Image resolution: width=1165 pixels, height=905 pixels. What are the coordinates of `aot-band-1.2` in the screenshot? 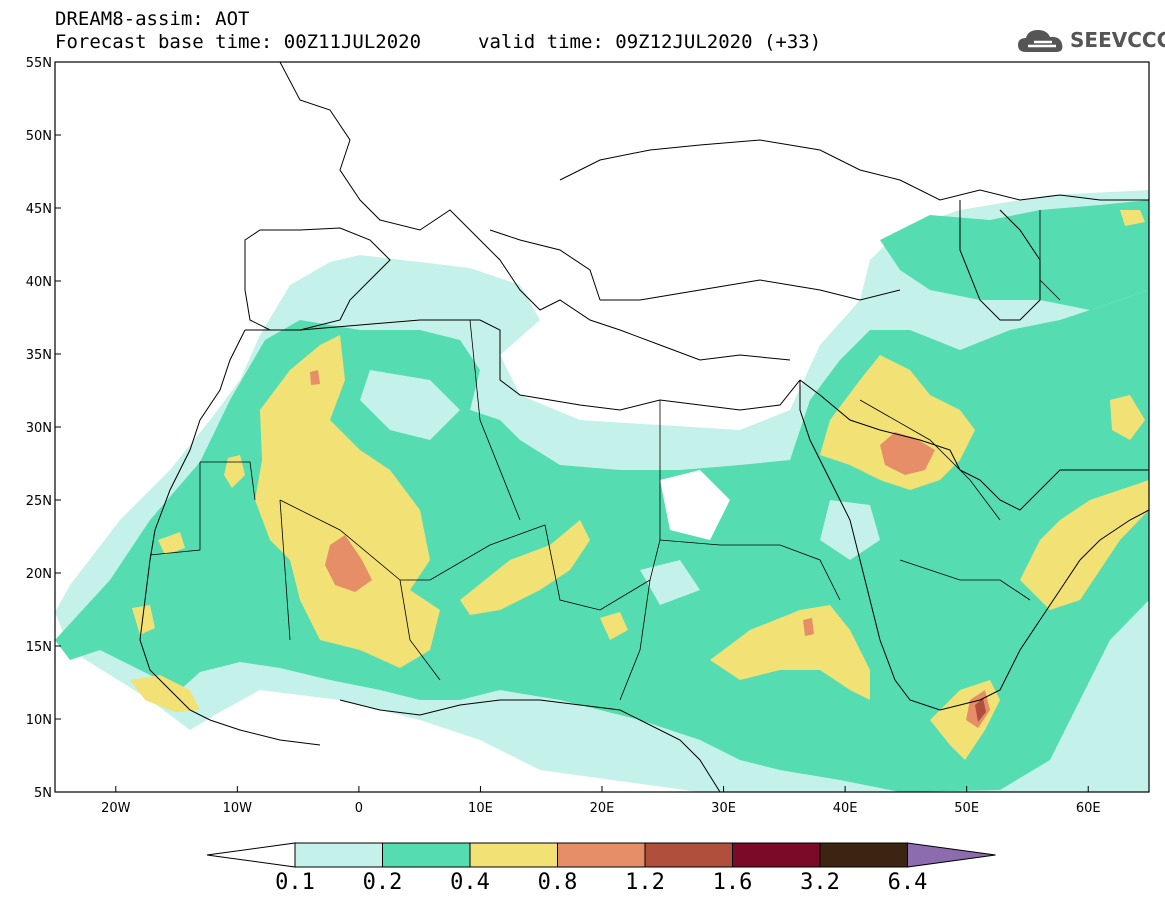 It's located at (980, 710).